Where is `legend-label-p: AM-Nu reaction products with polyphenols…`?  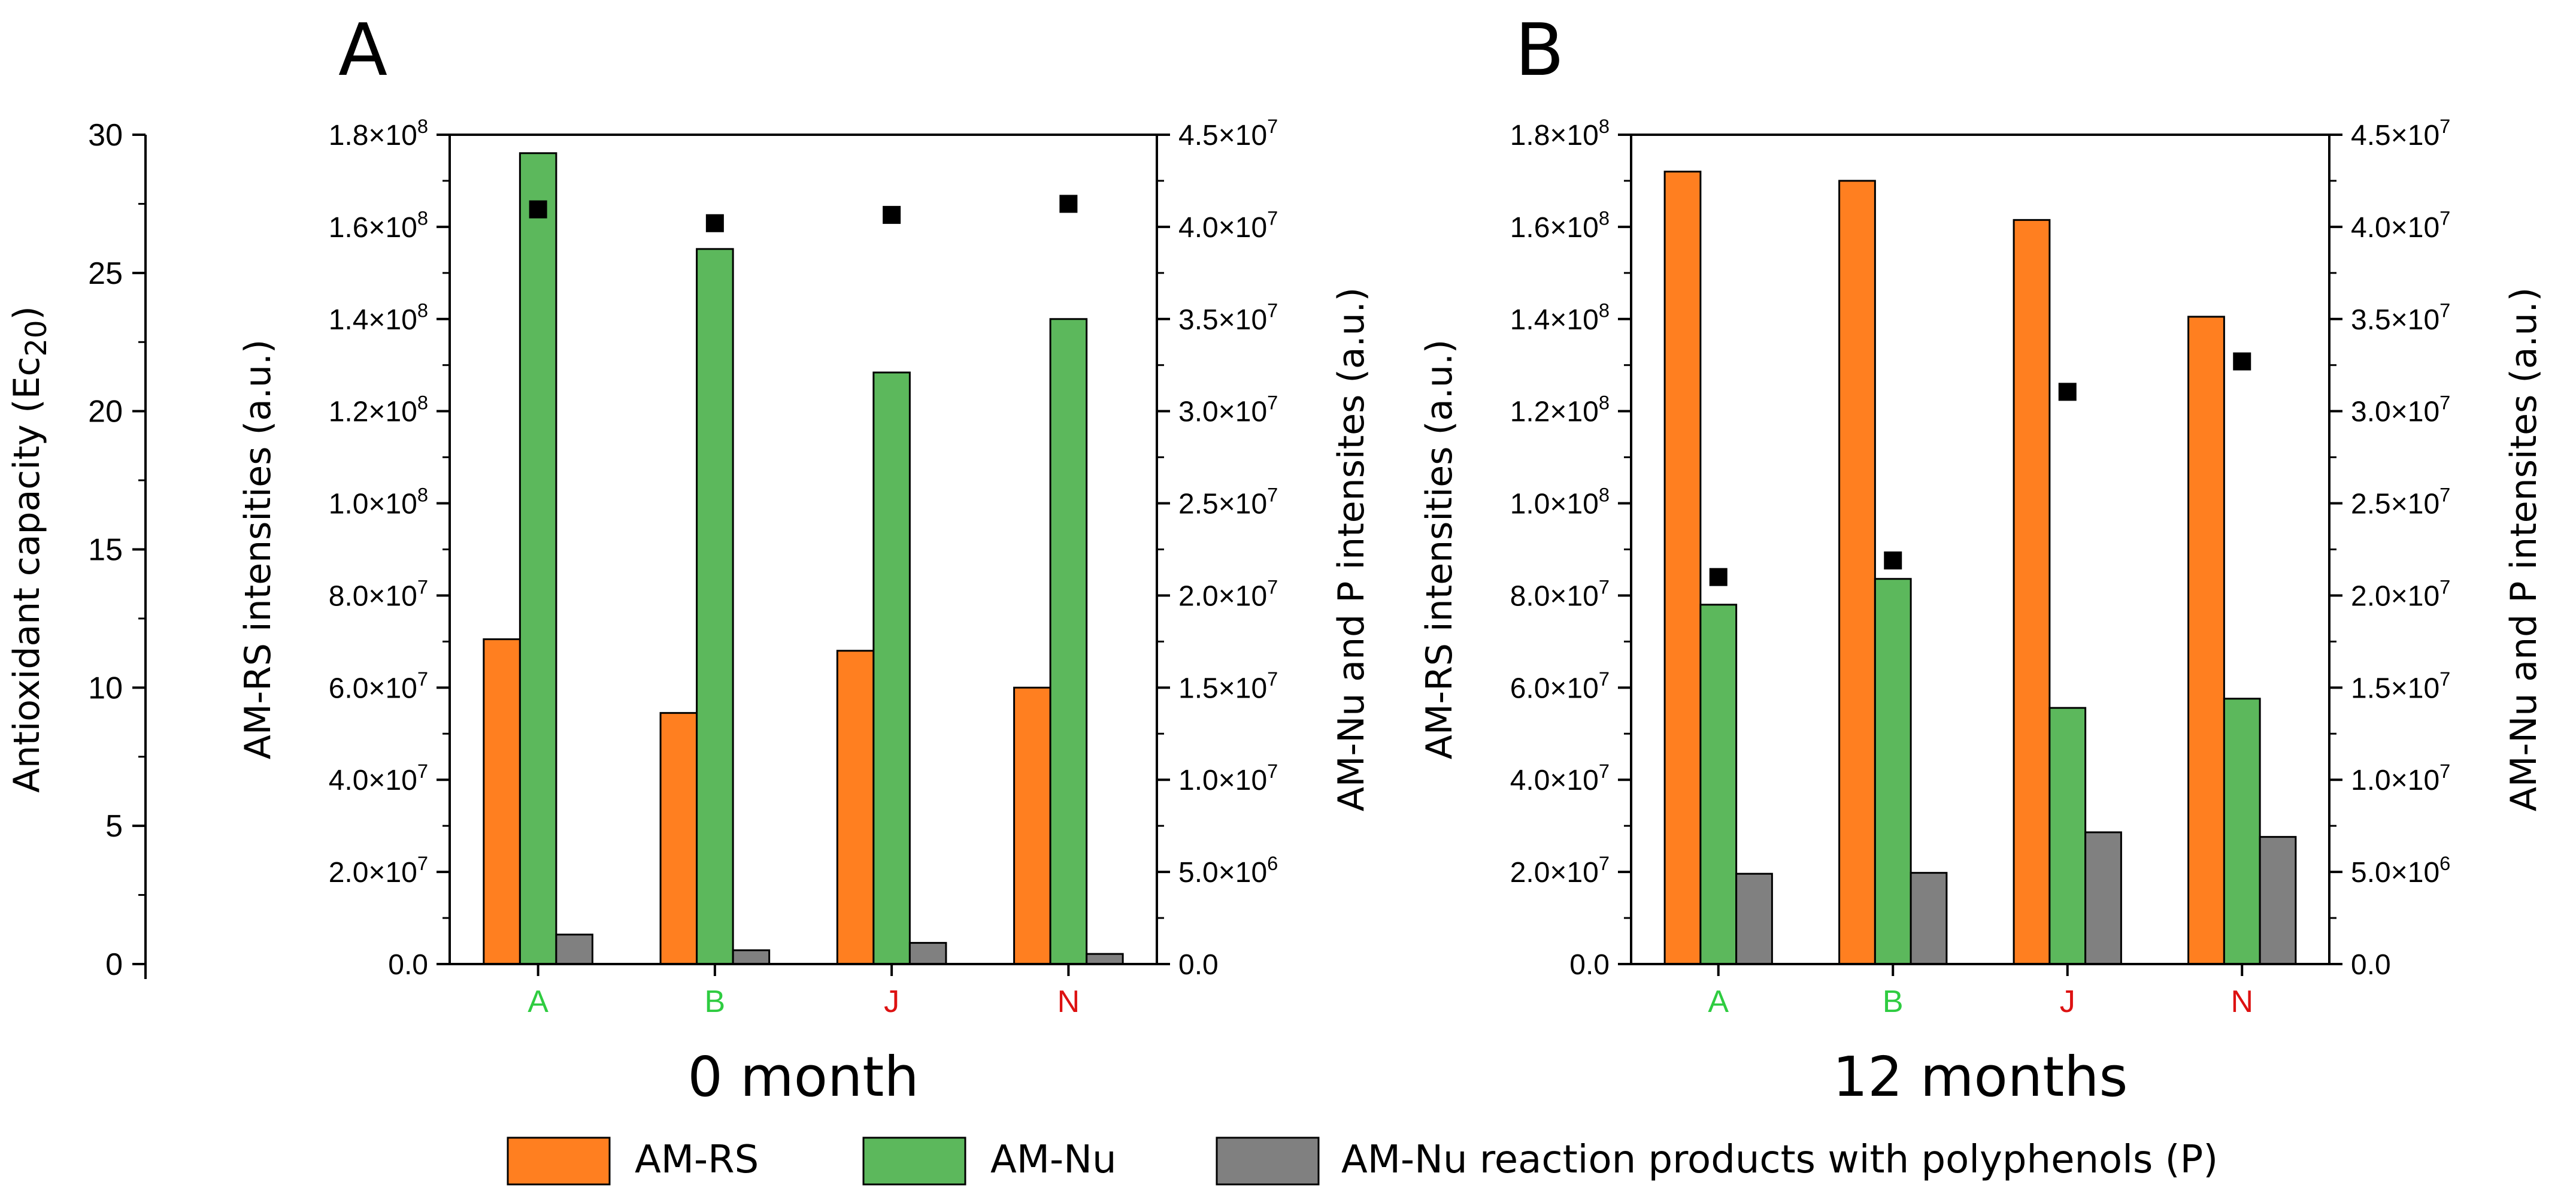 legend-label-p: AM-Nu reaction products with polyphenols… is located at coordinates (1779, 1160).